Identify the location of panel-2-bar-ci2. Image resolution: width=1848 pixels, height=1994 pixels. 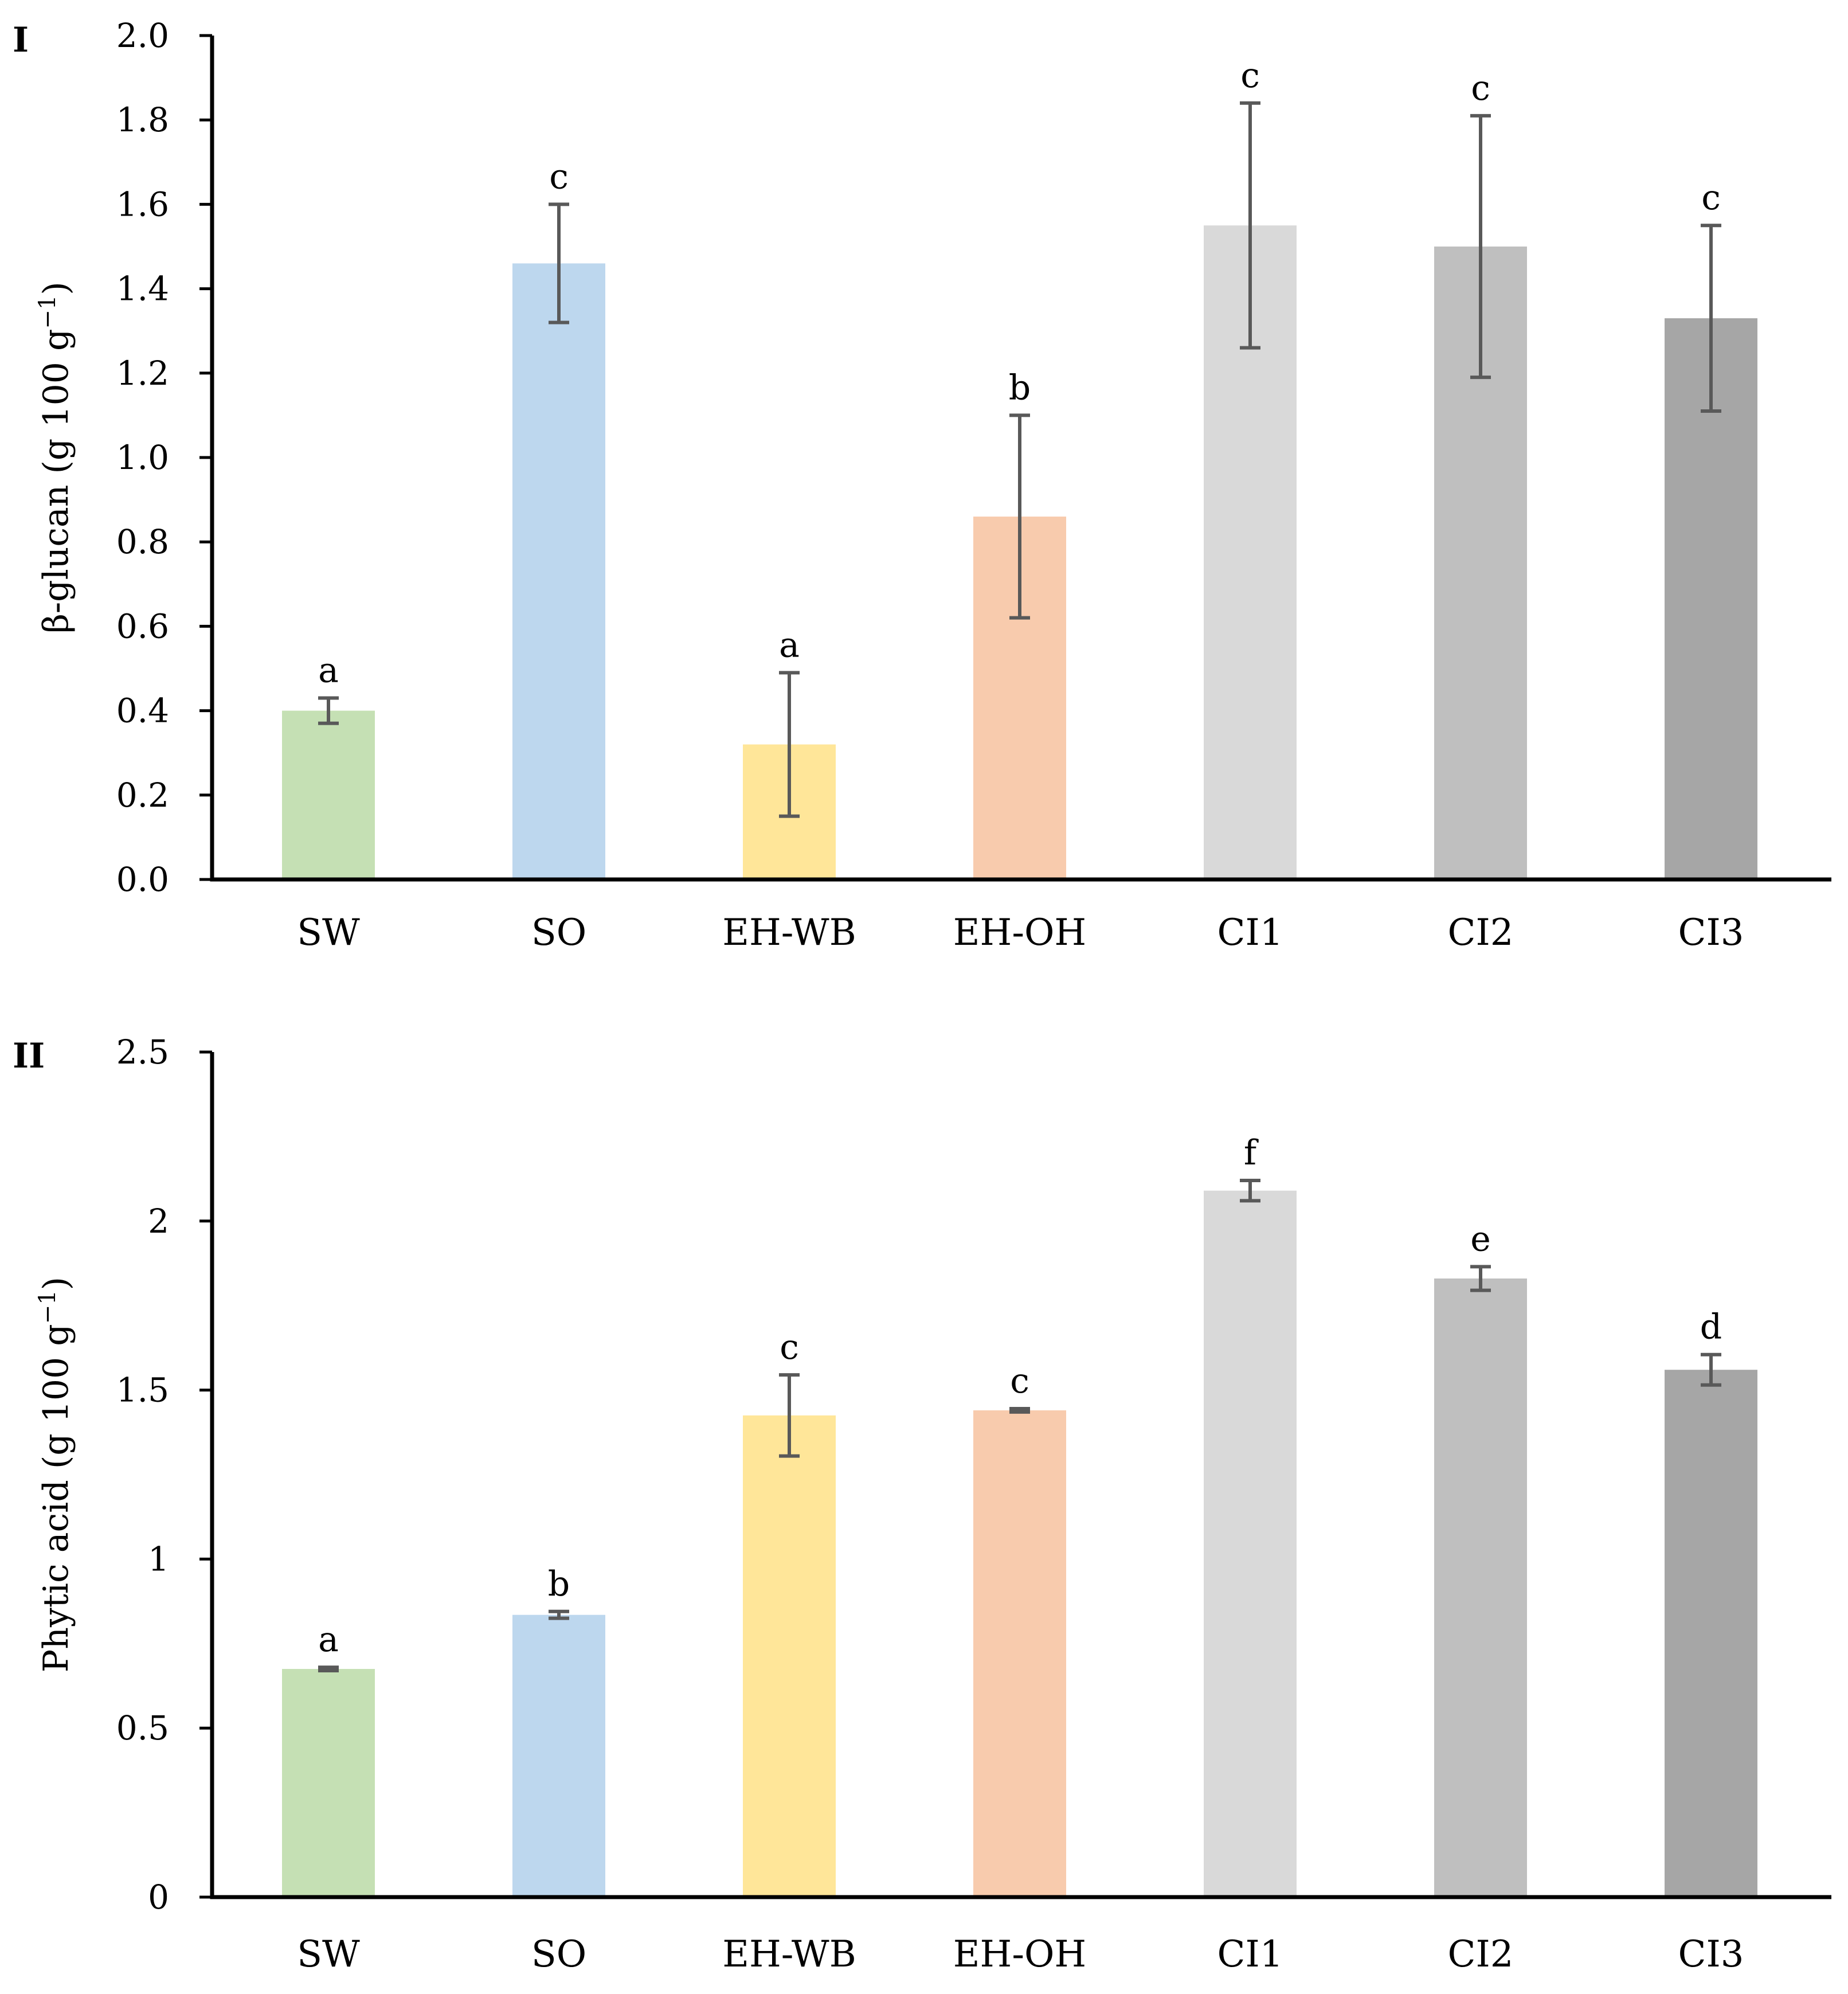
(1480, 1587).